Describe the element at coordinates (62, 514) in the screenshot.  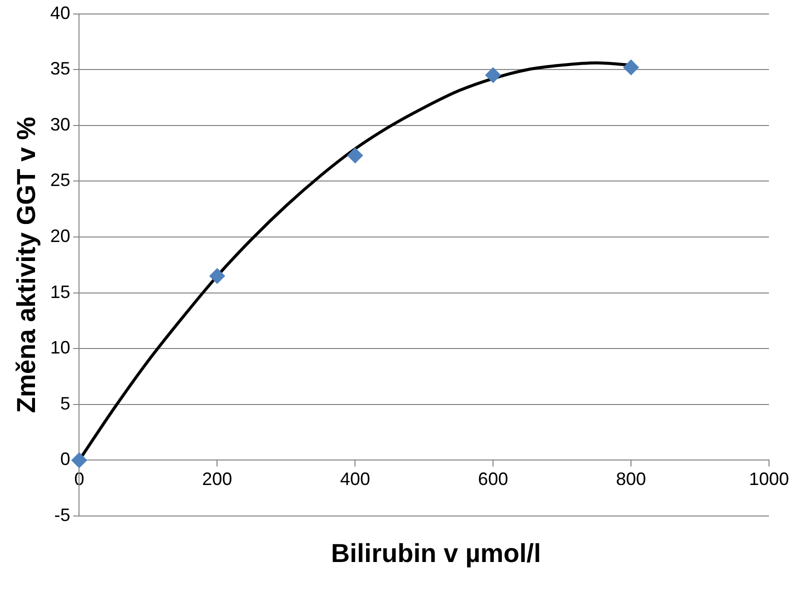
I see `y-tick-label: -5` at that location.